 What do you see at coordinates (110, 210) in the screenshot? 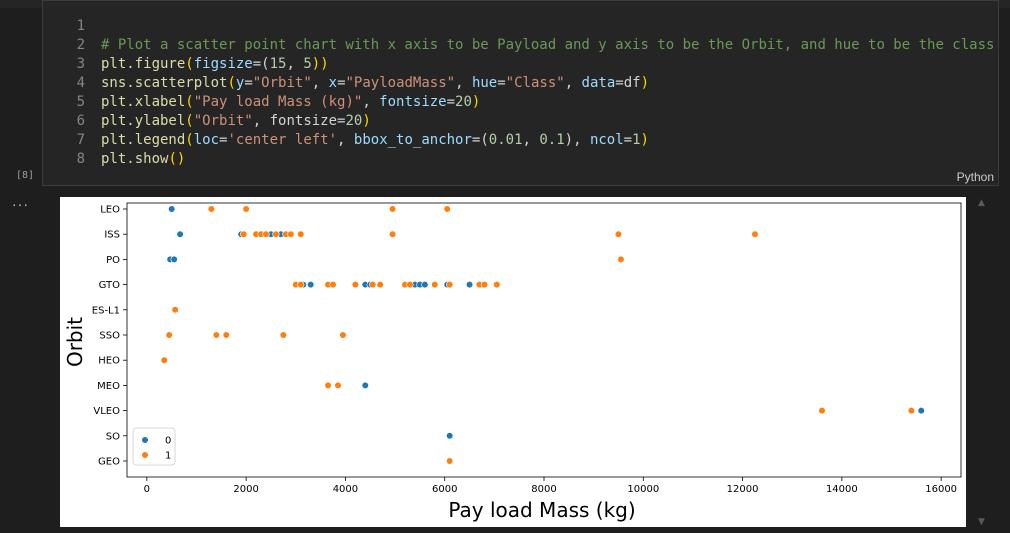
I see `y-tick-label: LEO` at bounding box center [110, 210].